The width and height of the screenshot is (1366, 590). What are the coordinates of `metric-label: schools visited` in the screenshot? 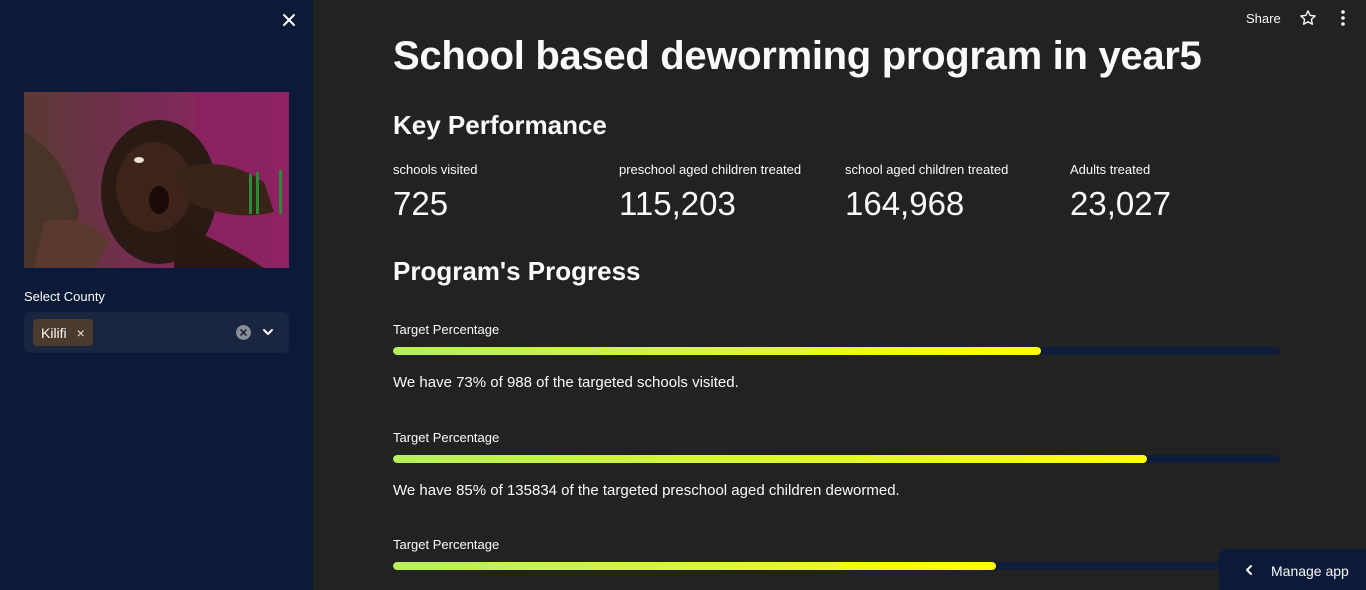 It's located at (435, 169).